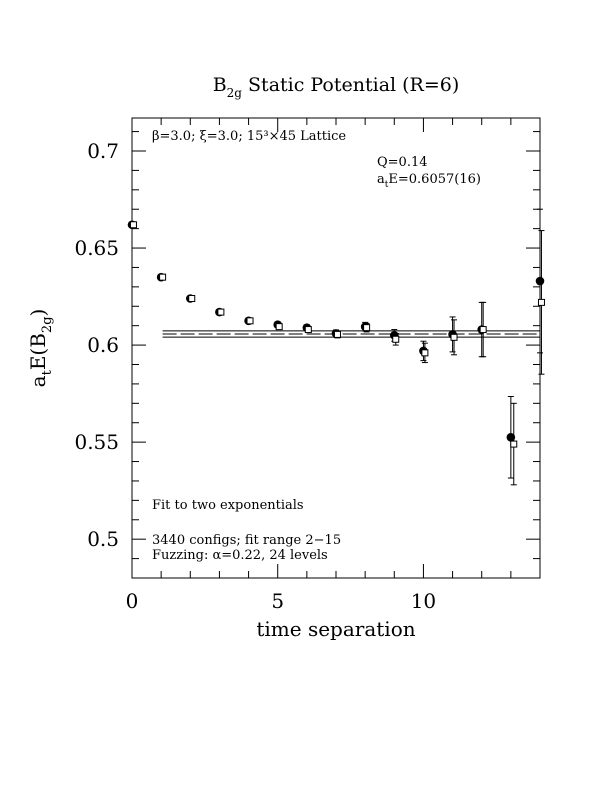 The height and width of the screenshot is (792, 612). I want to click on q-annotation: Q=0.14, so click(402, 162).